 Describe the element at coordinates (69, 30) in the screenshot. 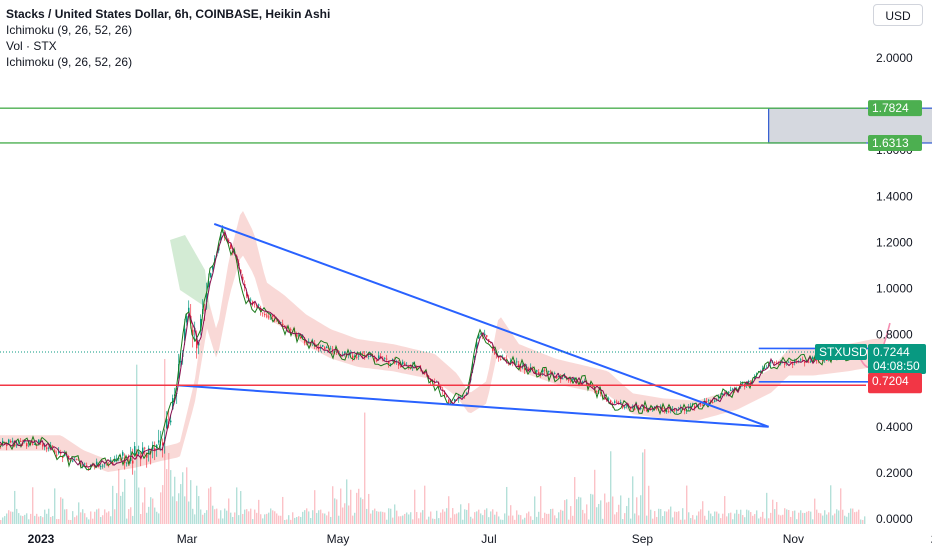

I see `indicator-ichimoku-1: Ichimoku (9, 26, 52, 26)` at that location.